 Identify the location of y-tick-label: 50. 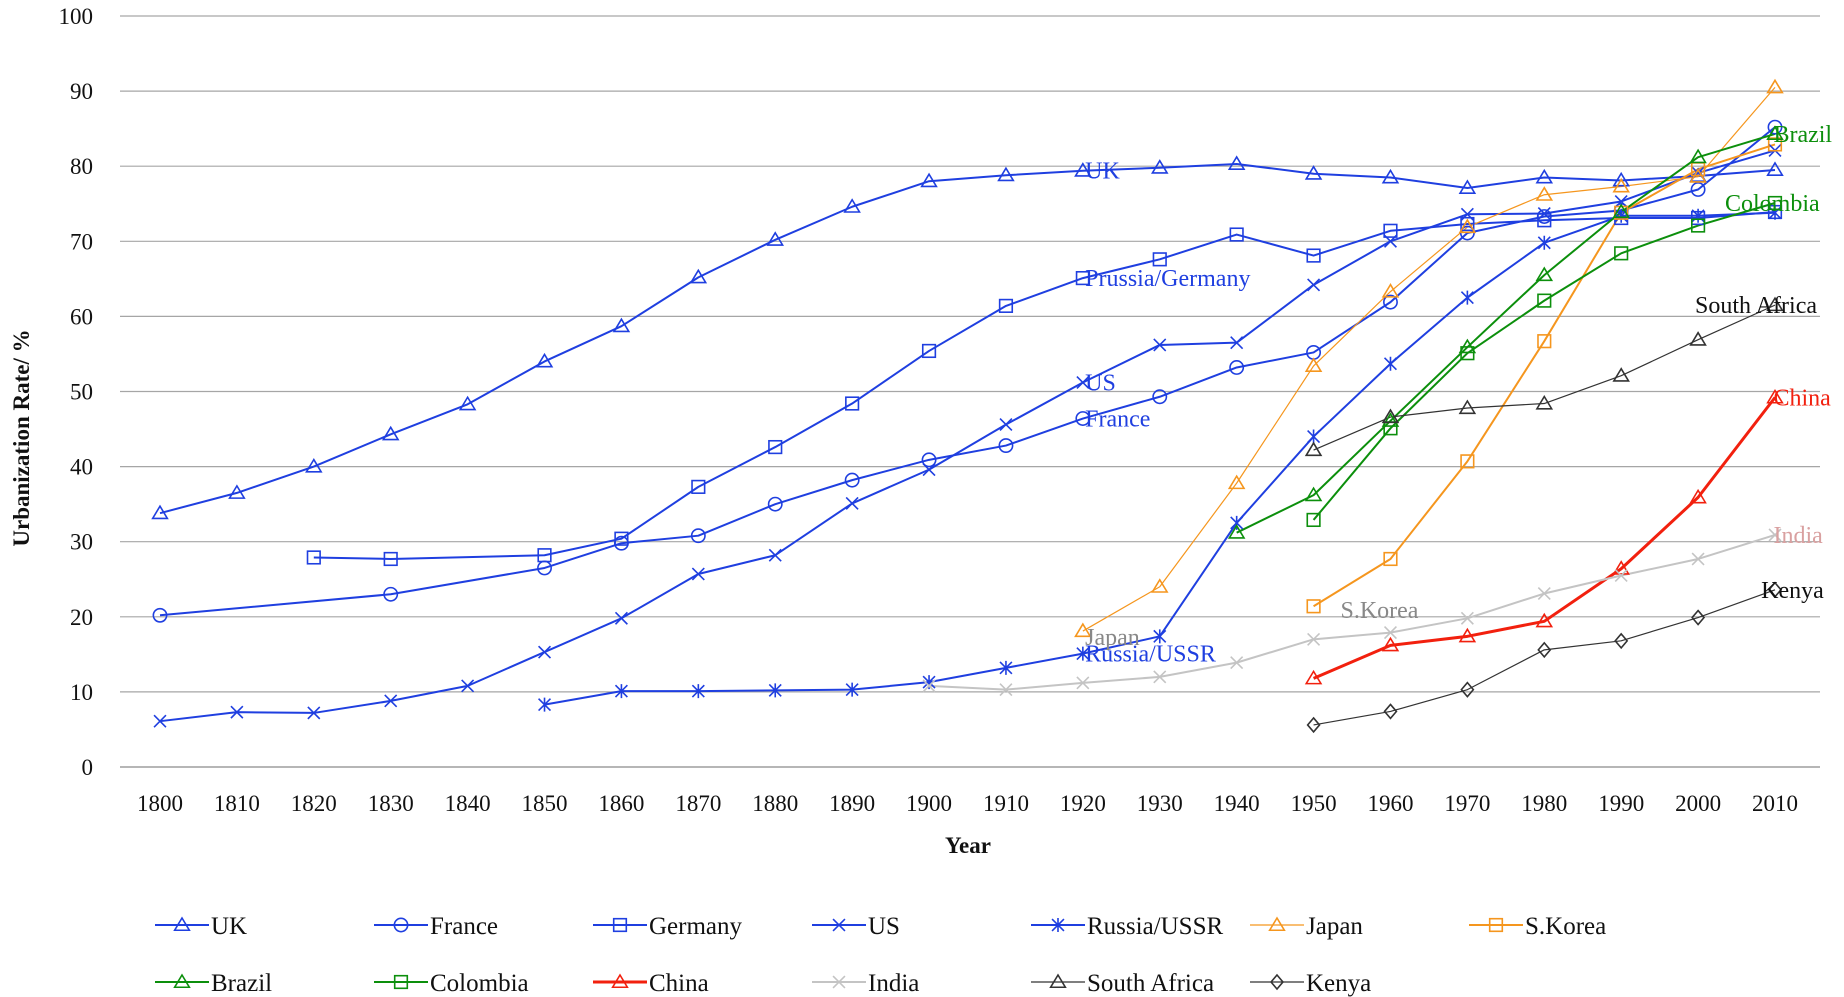
(81, 392).